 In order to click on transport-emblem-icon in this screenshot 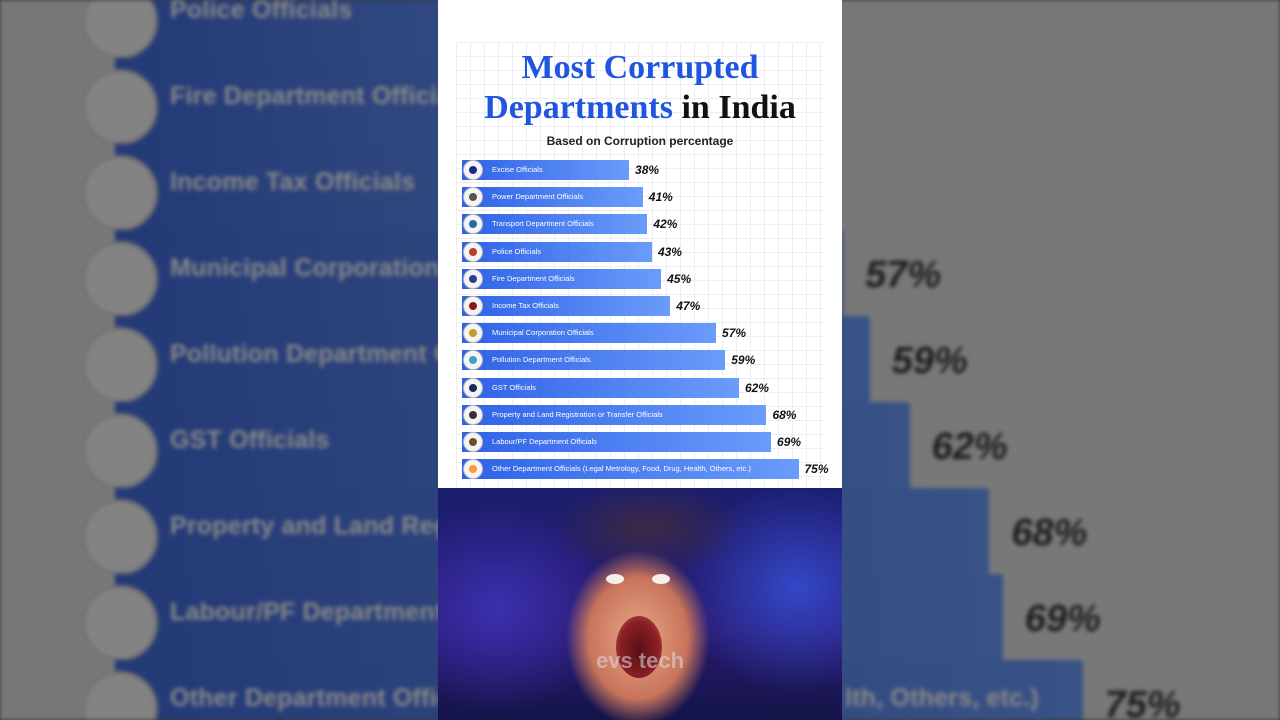, I will do `click(473, 224)`.